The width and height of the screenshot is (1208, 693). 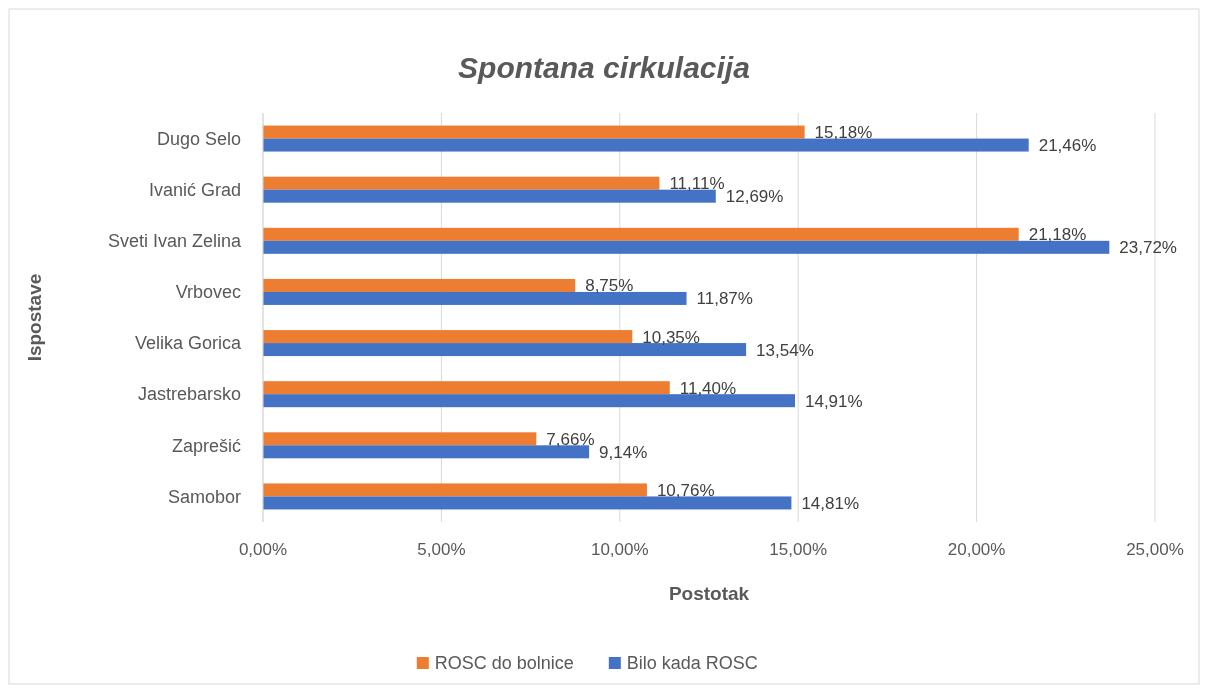 I want to click on y-tick-label: Samobor, so click(x=204, y=496).